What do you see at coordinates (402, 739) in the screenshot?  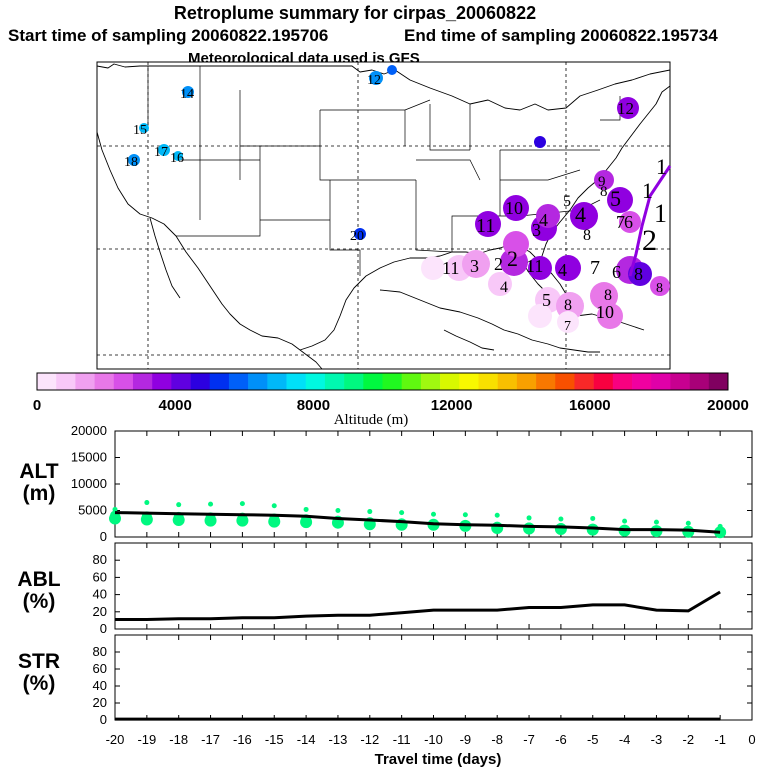 I see `x-tick-label: -11` at bounding box center [402, 739].